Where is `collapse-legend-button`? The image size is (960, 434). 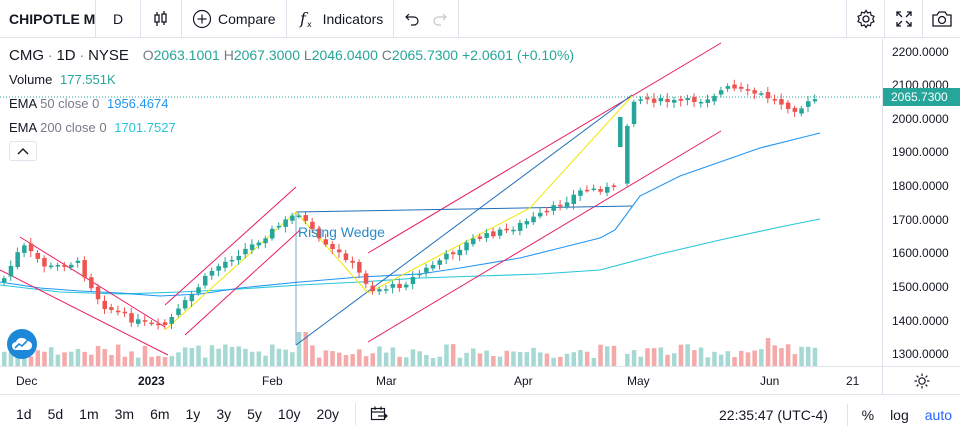 collapse-legend-button is located at coordinates (23, 151).